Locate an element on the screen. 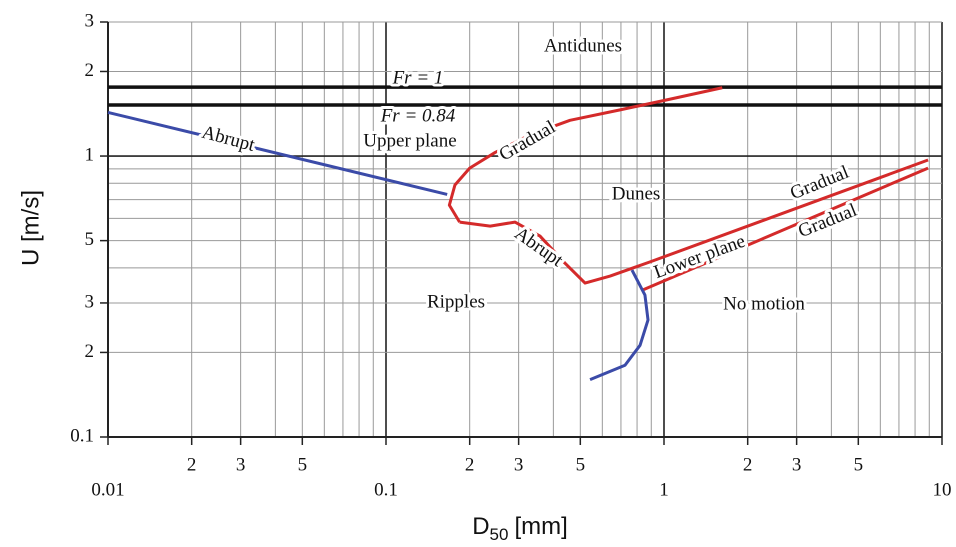 The width and height of the screenshot is (956, 547). x-axis-title: D50 [mm] is located at coordinates (520, 528).